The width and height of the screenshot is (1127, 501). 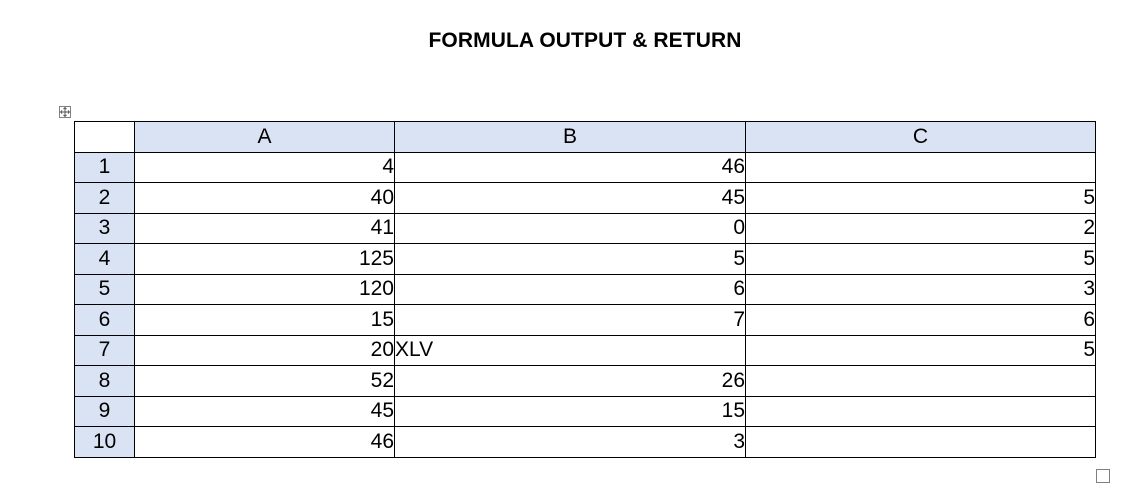 I want to click on cell-a: 125, so click(x=264, y=259).